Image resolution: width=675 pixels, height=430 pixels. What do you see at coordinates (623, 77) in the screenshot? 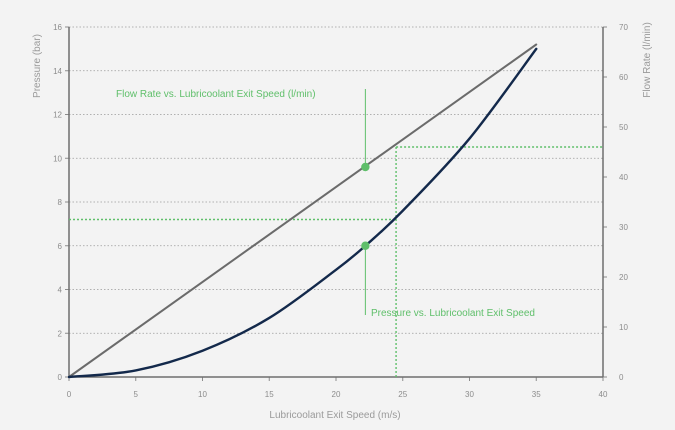
I see `y-right-tick-label: 60` at bounding box center [623, 77].